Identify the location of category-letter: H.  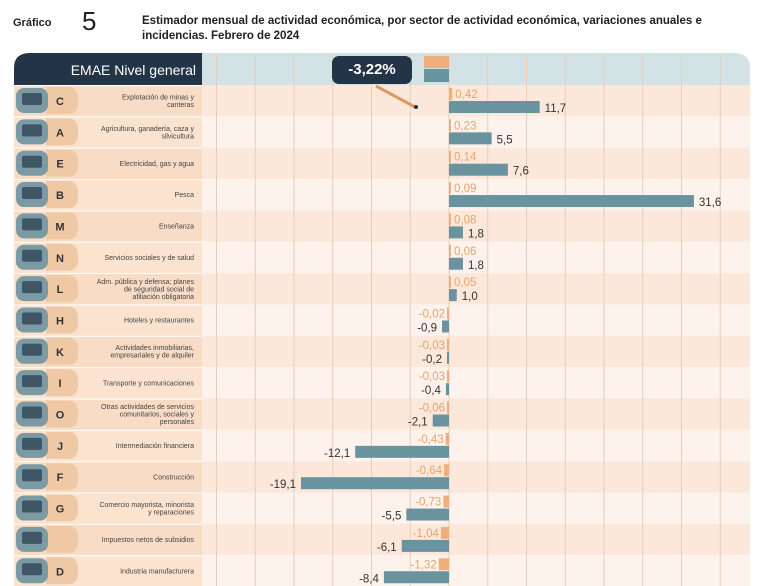
(60, 321).